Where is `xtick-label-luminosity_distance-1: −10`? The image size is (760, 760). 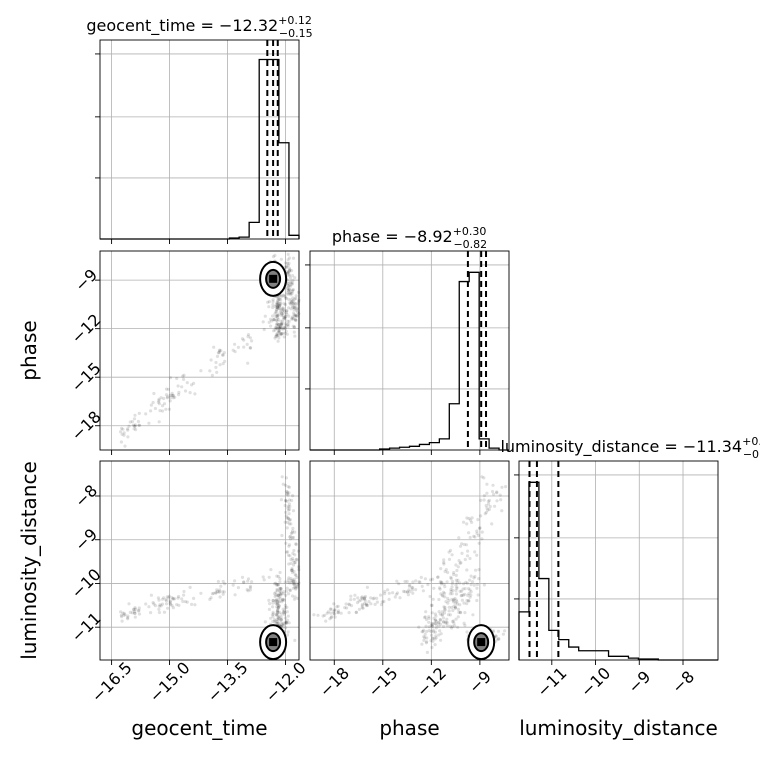 xtick-label-luminosity_distance-1: −10 is located at coordinates (595, 681).